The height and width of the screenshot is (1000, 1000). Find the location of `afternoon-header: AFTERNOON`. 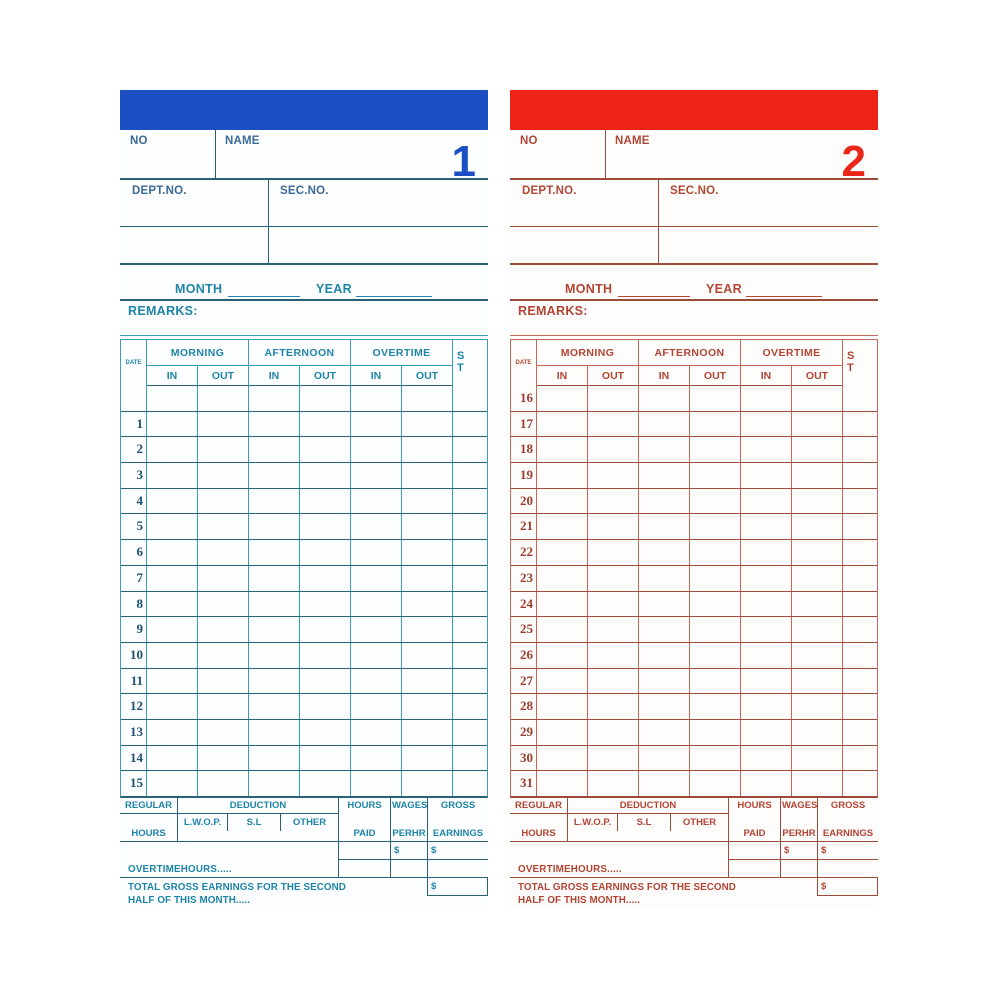

afternoon-header: AFTERNOON is located at coordinates (690, 353).